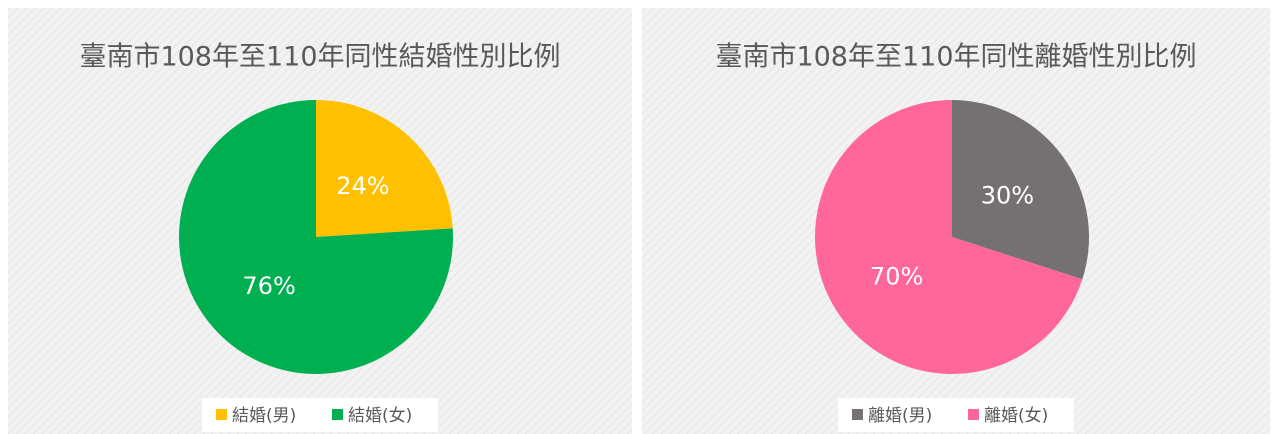  I want to click on data-label: 30%, so click(1007, 196).